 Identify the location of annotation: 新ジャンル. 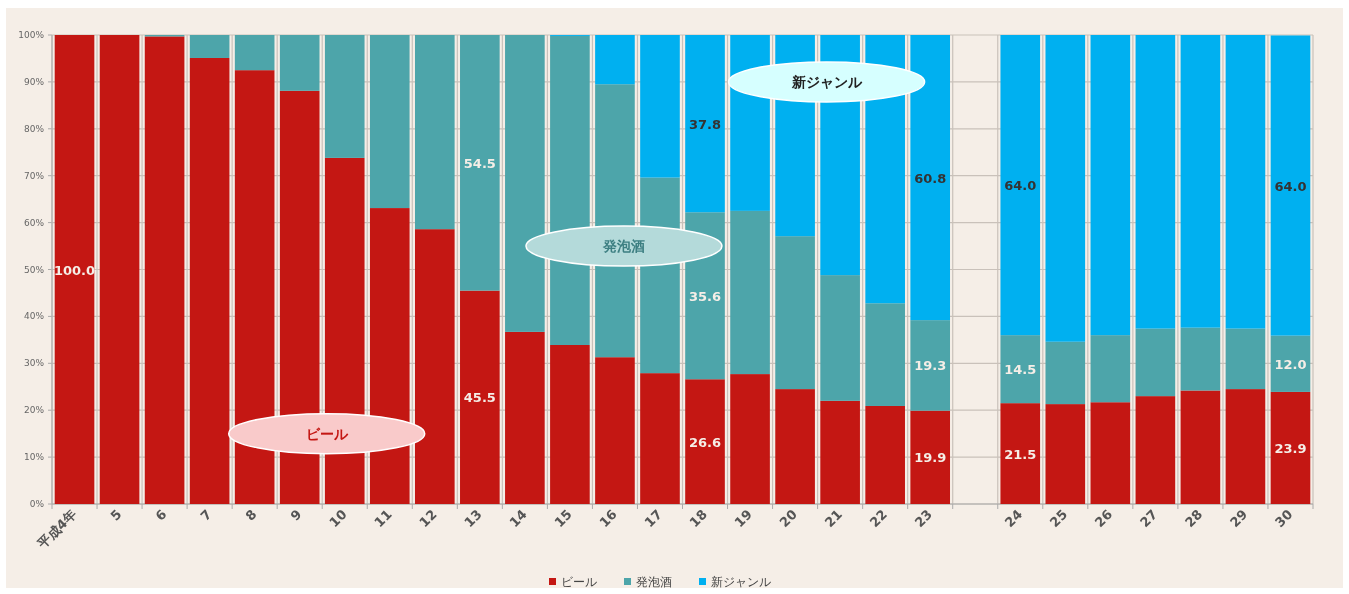
(826, 81).